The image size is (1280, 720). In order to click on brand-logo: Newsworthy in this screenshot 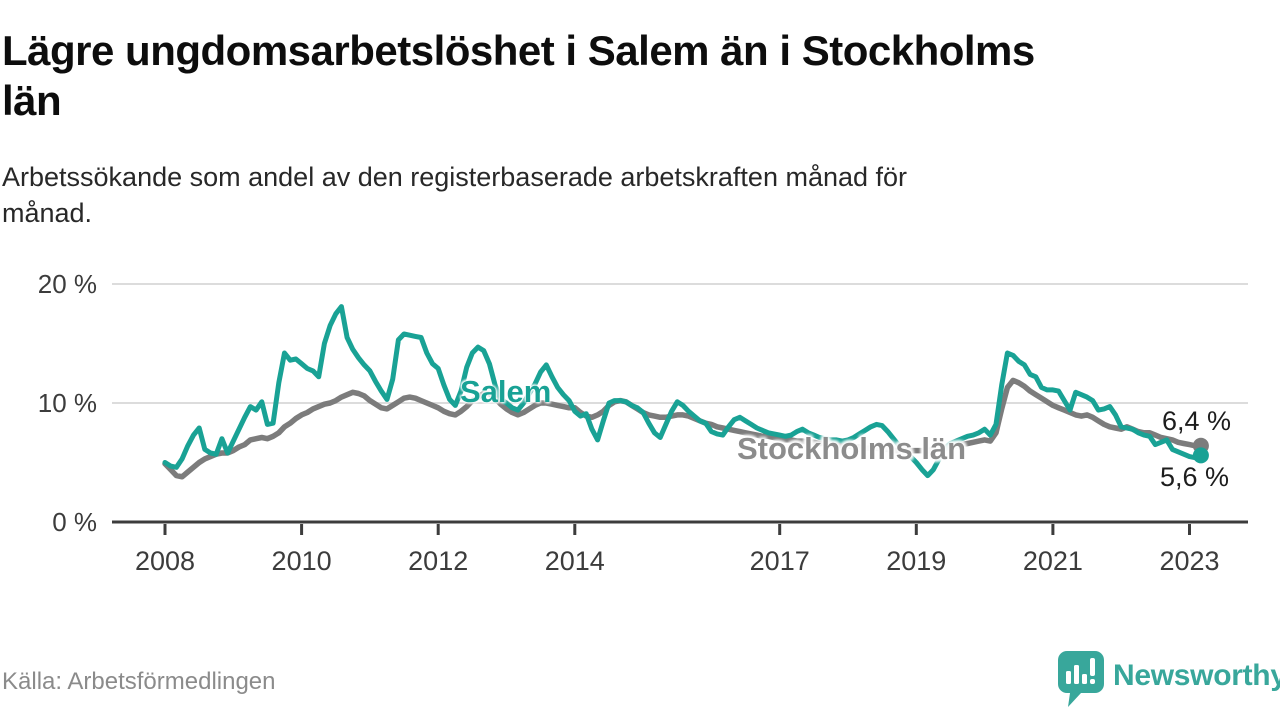, I will do `click(1168, 679)`.